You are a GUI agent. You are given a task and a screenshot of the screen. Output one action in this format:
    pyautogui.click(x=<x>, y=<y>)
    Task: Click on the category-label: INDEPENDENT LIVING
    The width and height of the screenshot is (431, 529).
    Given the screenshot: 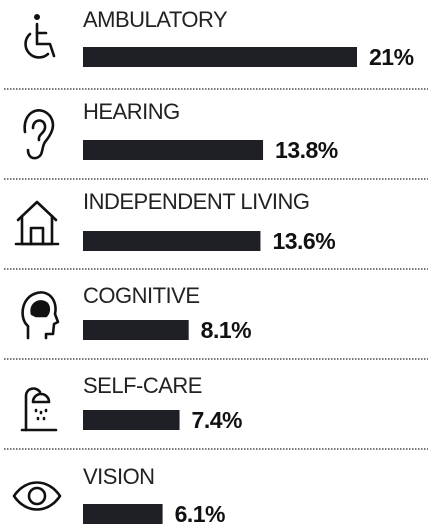 What is the action you would take?
    pyautogui.click(x=196, y=201)
    